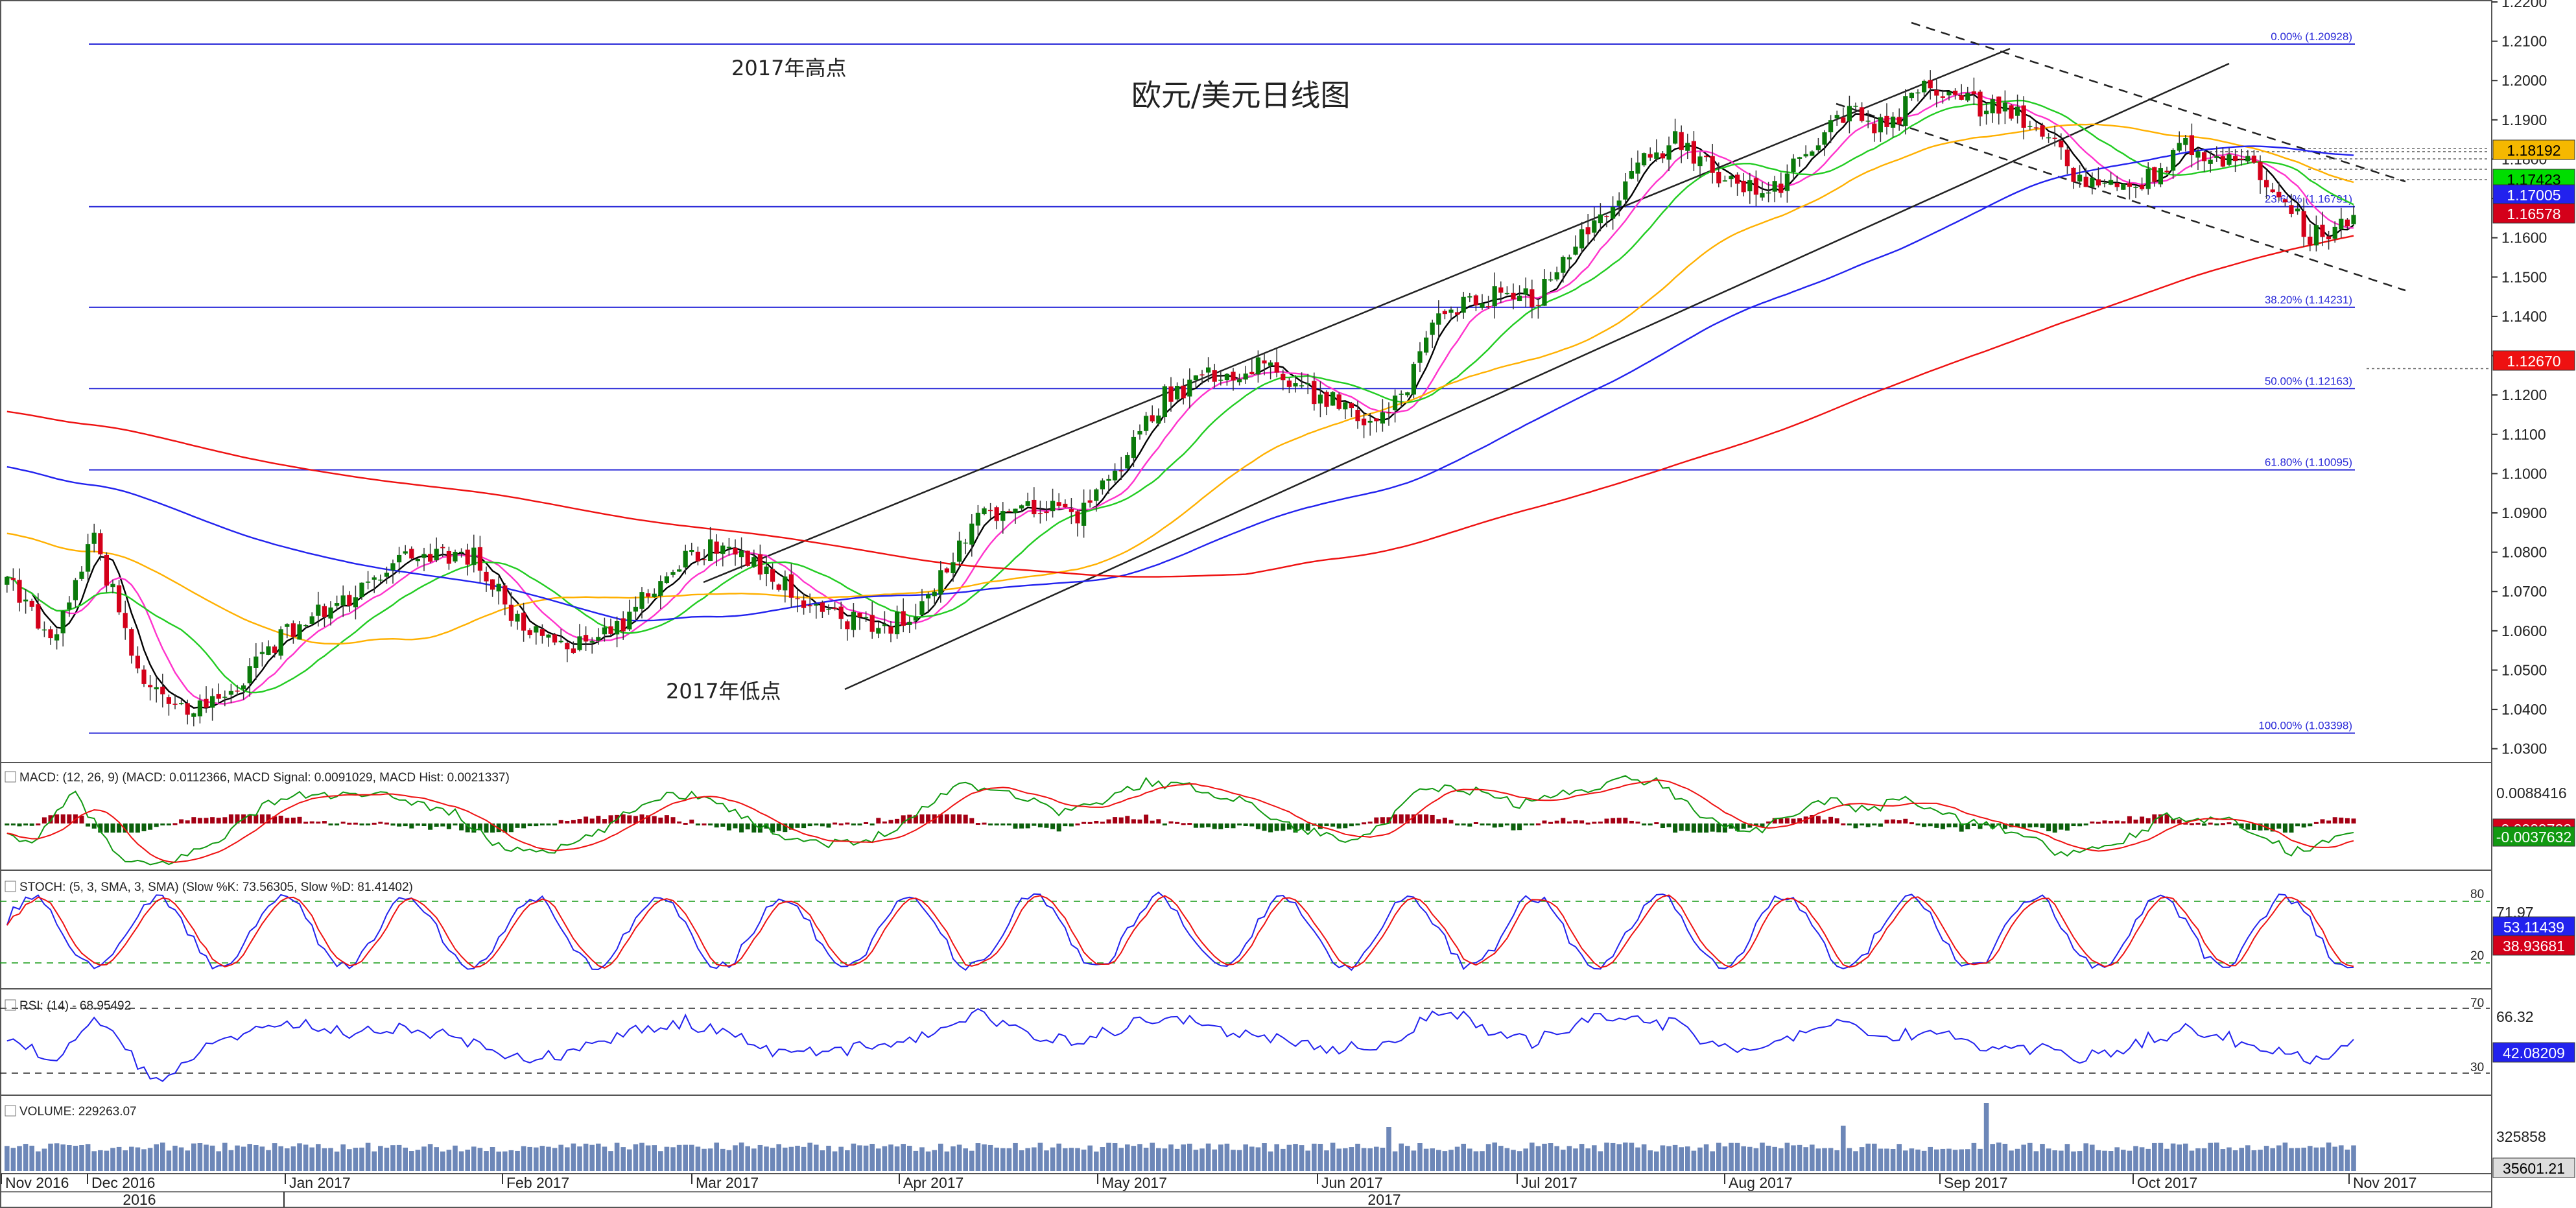 The image size is (2576, 1208). What do you see at coordinates (10, 777) in the screenshot?
I see `macd-close-icon` at bounding box center [10, 777].